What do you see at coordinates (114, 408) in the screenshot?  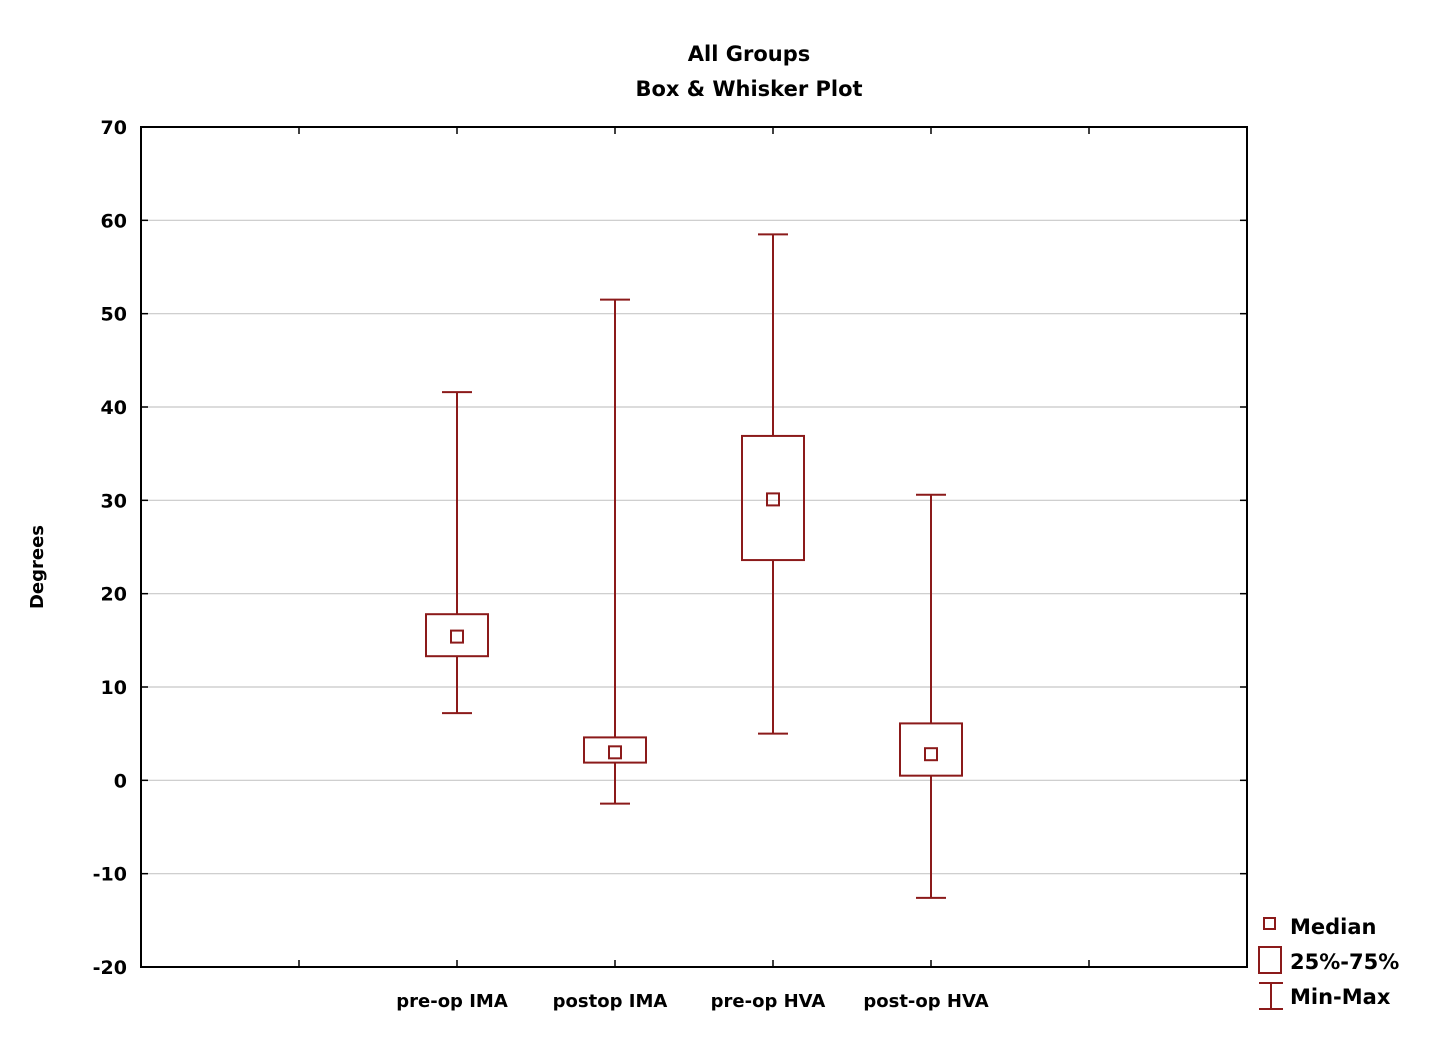 I see `y-tick-label-6: 40` at bounding box center [114, 408].